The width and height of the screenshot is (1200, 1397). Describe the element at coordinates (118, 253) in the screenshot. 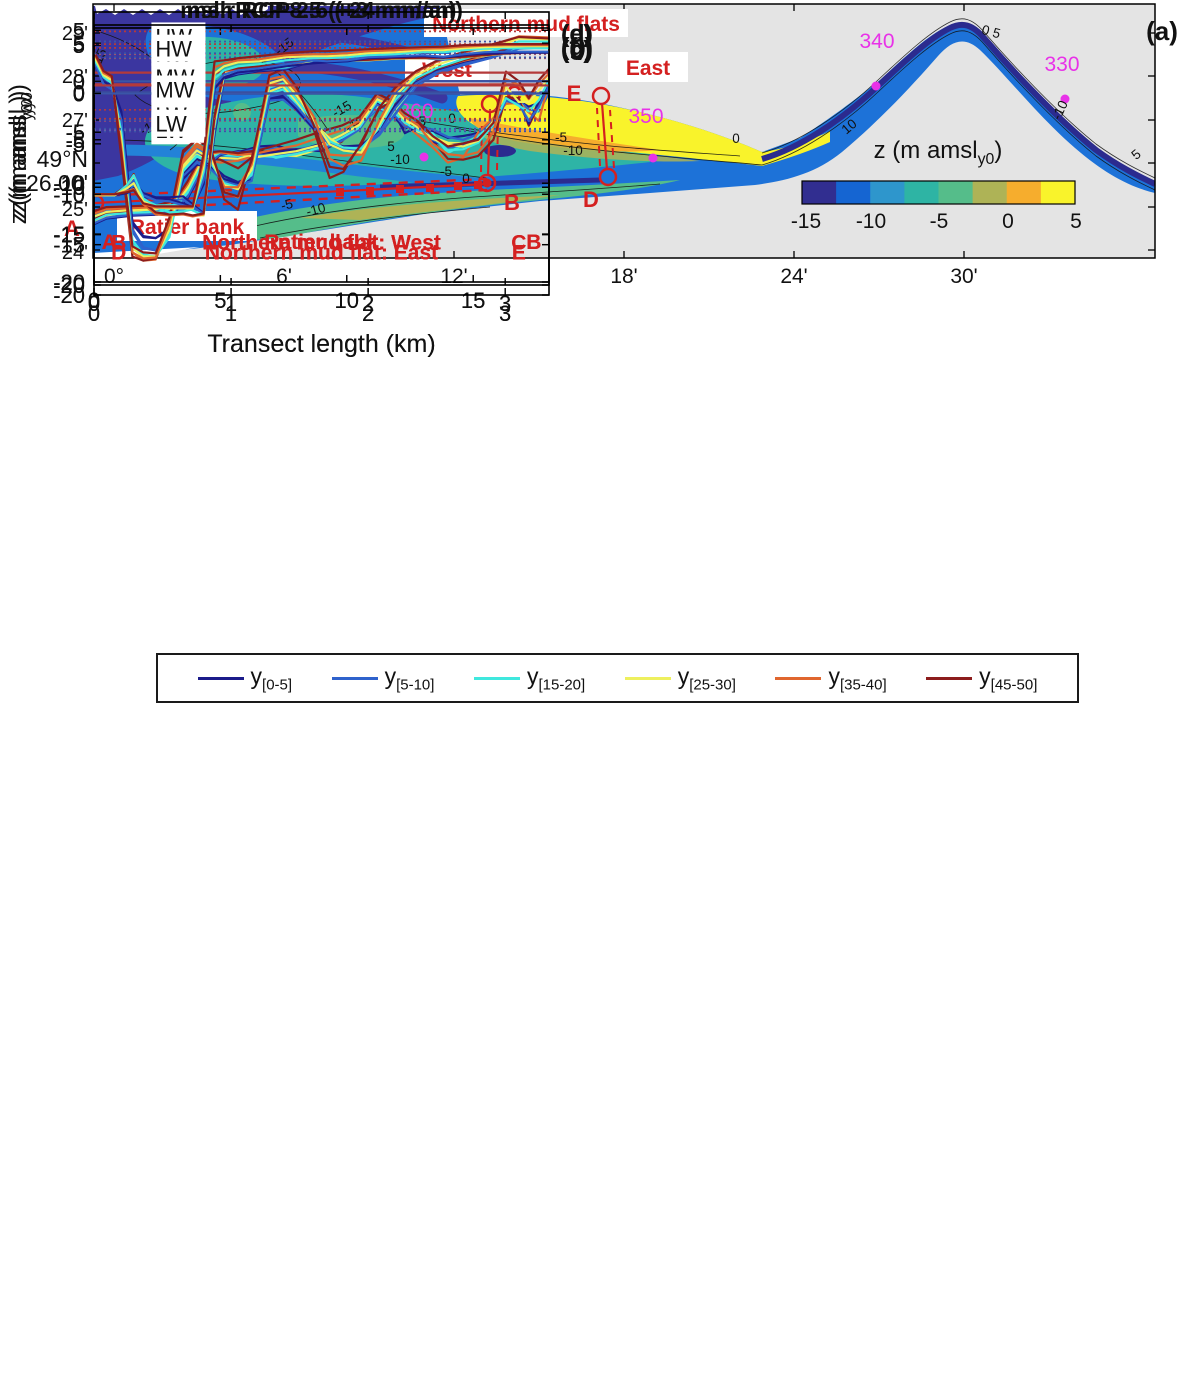

I see `chart-region-label: D` at that location.